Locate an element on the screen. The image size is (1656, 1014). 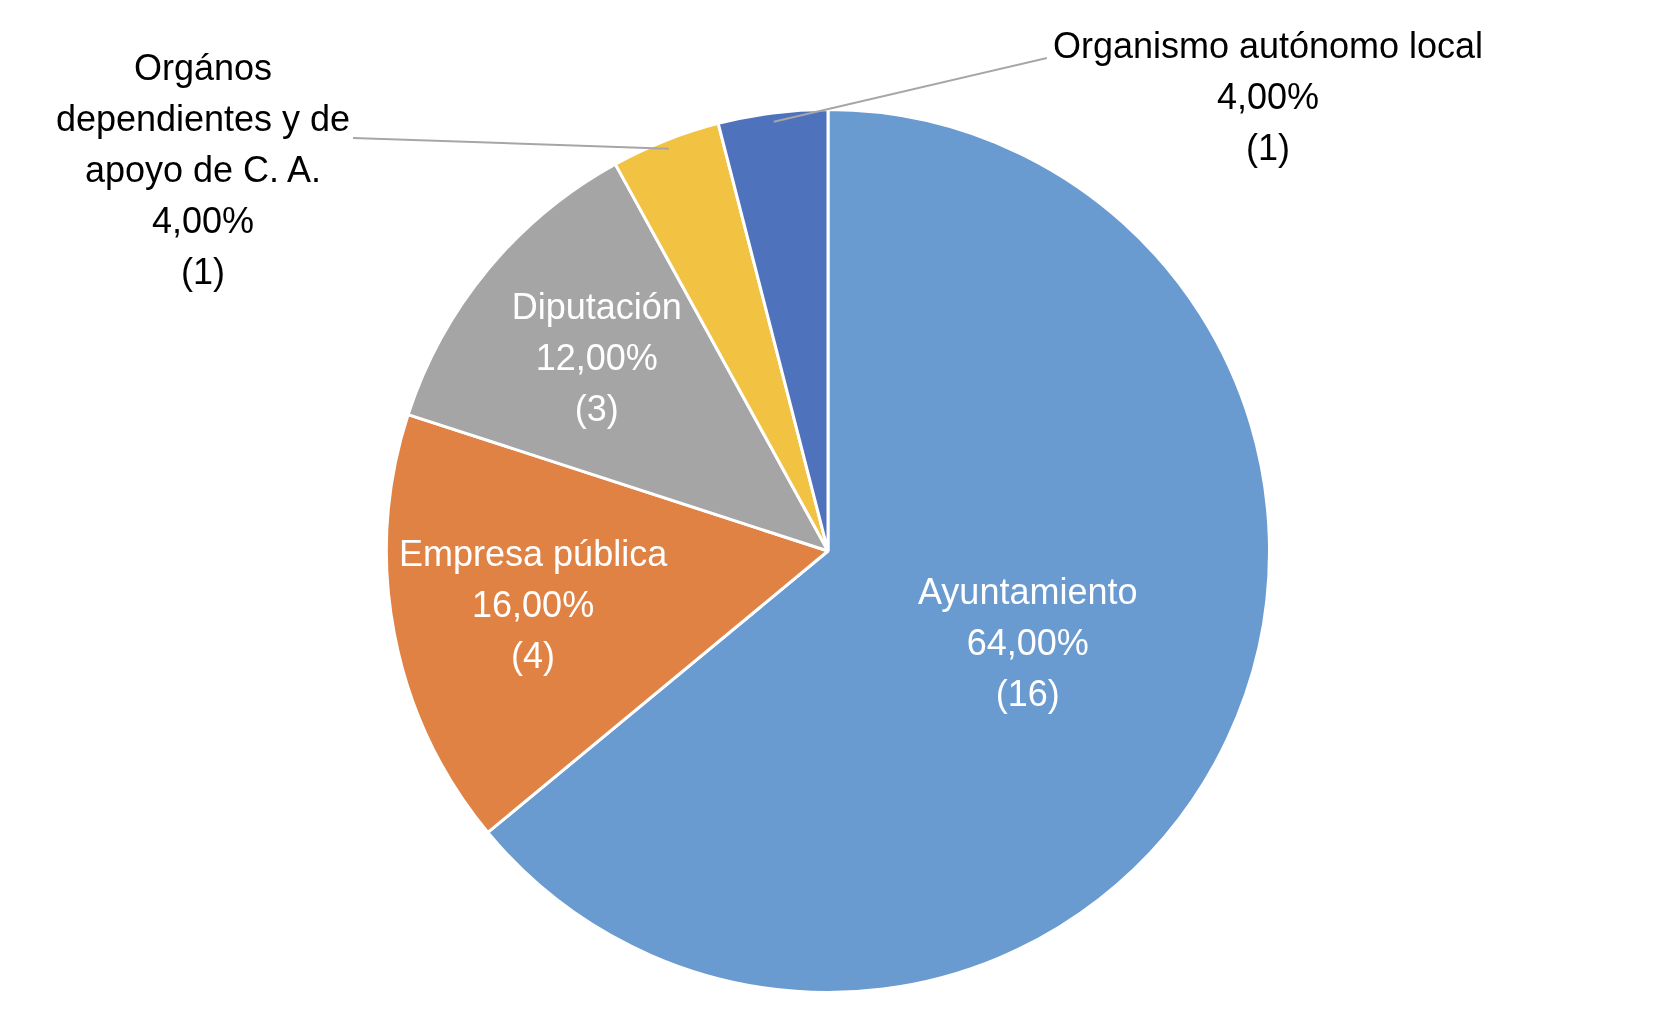
data-label: 16,00% (4) is located at coordinates (533, 630).